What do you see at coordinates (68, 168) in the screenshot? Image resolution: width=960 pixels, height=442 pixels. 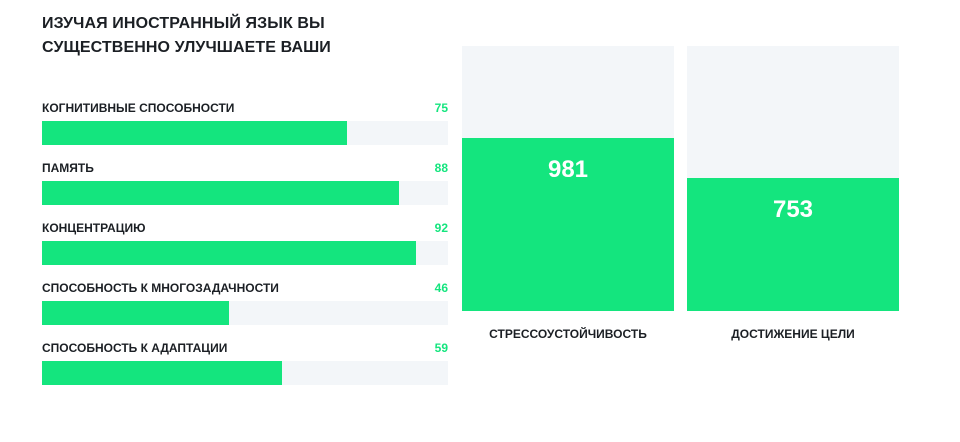 I see `bar-label: ПАМЯТЬ` at bounding box center [68, 168].